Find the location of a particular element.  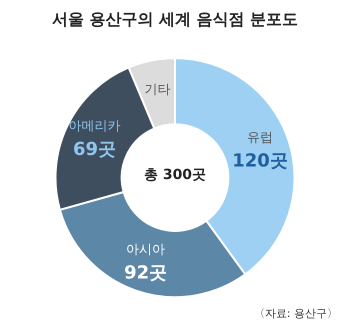

slice-label: 아시아 is located at coordinates (146, 250).